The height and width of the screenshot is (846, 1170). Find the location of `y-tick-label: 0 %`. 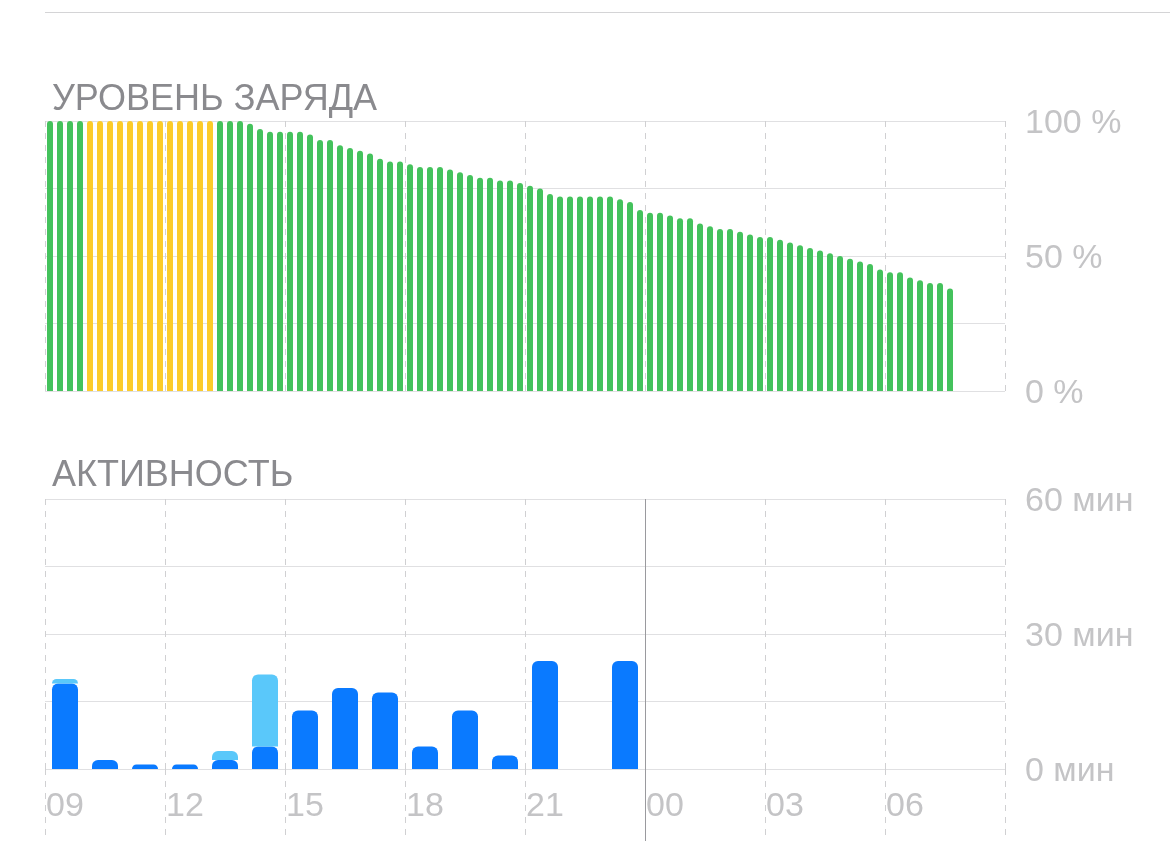

y-tick-label: 0 % is located at coordinates (1054, 391).